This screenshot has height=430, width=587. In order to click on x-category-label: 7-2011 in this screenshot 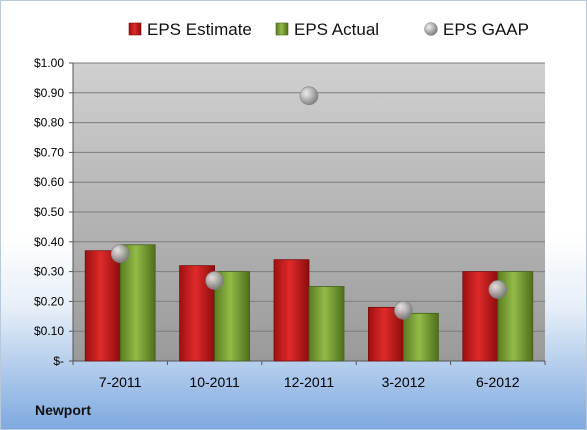, I will do `click(120, 382)`.